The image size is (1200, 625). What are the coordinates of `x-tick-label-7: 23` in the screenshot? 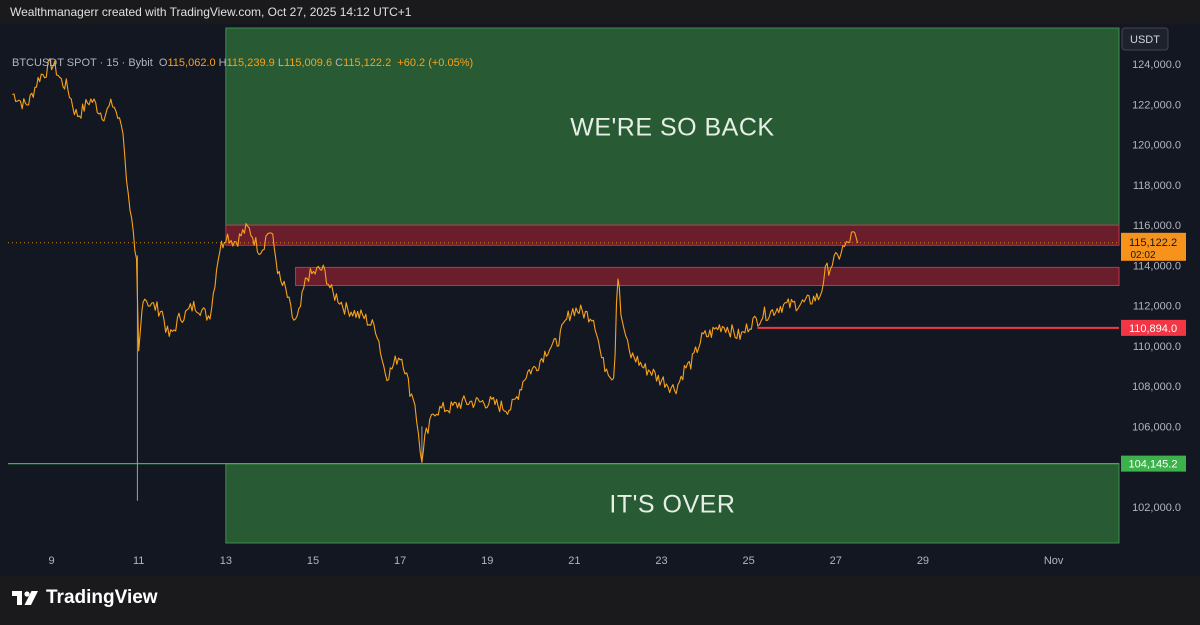 It's located at (661, 561).